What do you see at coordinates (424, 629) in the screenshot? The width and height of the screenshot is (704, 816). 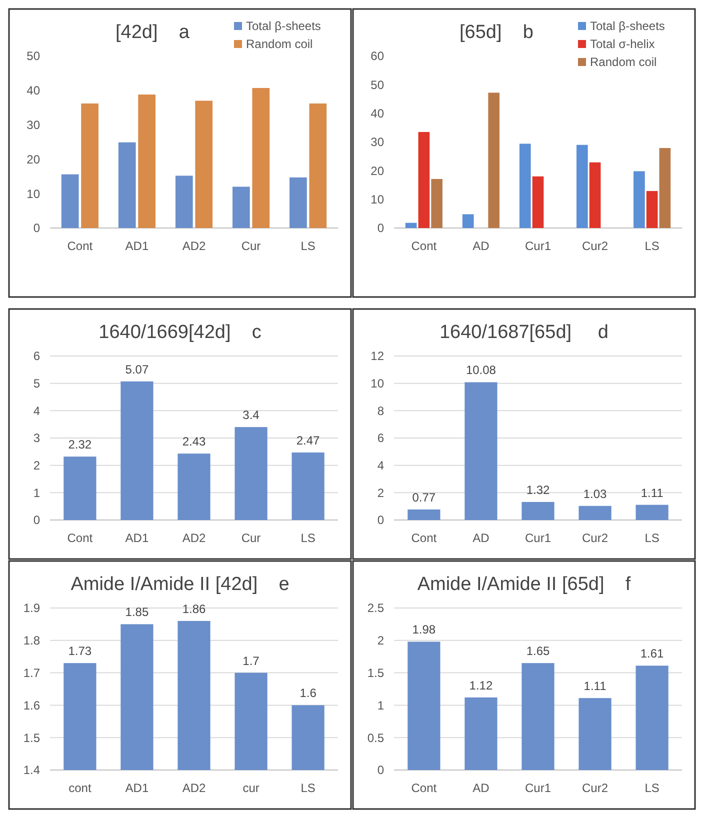 I see `data-label: 1.98` at bounding box center [424, 629].